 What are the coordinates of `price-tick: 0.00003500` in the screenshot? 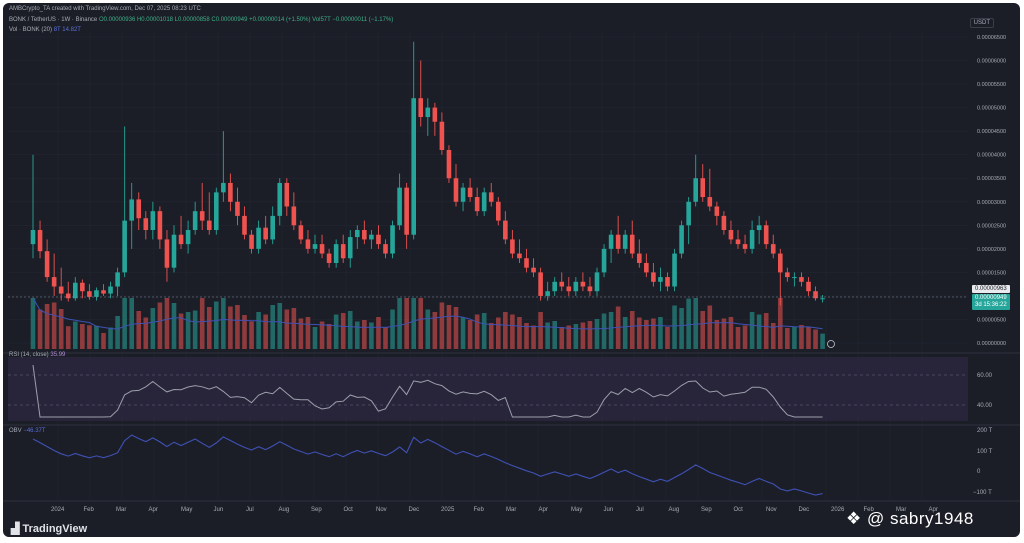 It's located at (991, 179).